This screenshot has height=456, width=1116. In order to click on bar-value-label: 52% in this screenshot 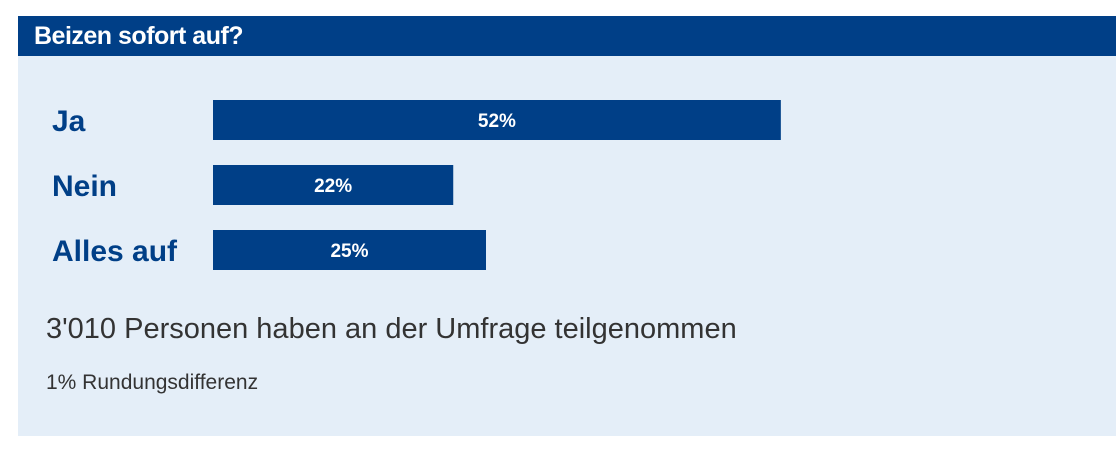, I will do `click(497, 121)`.